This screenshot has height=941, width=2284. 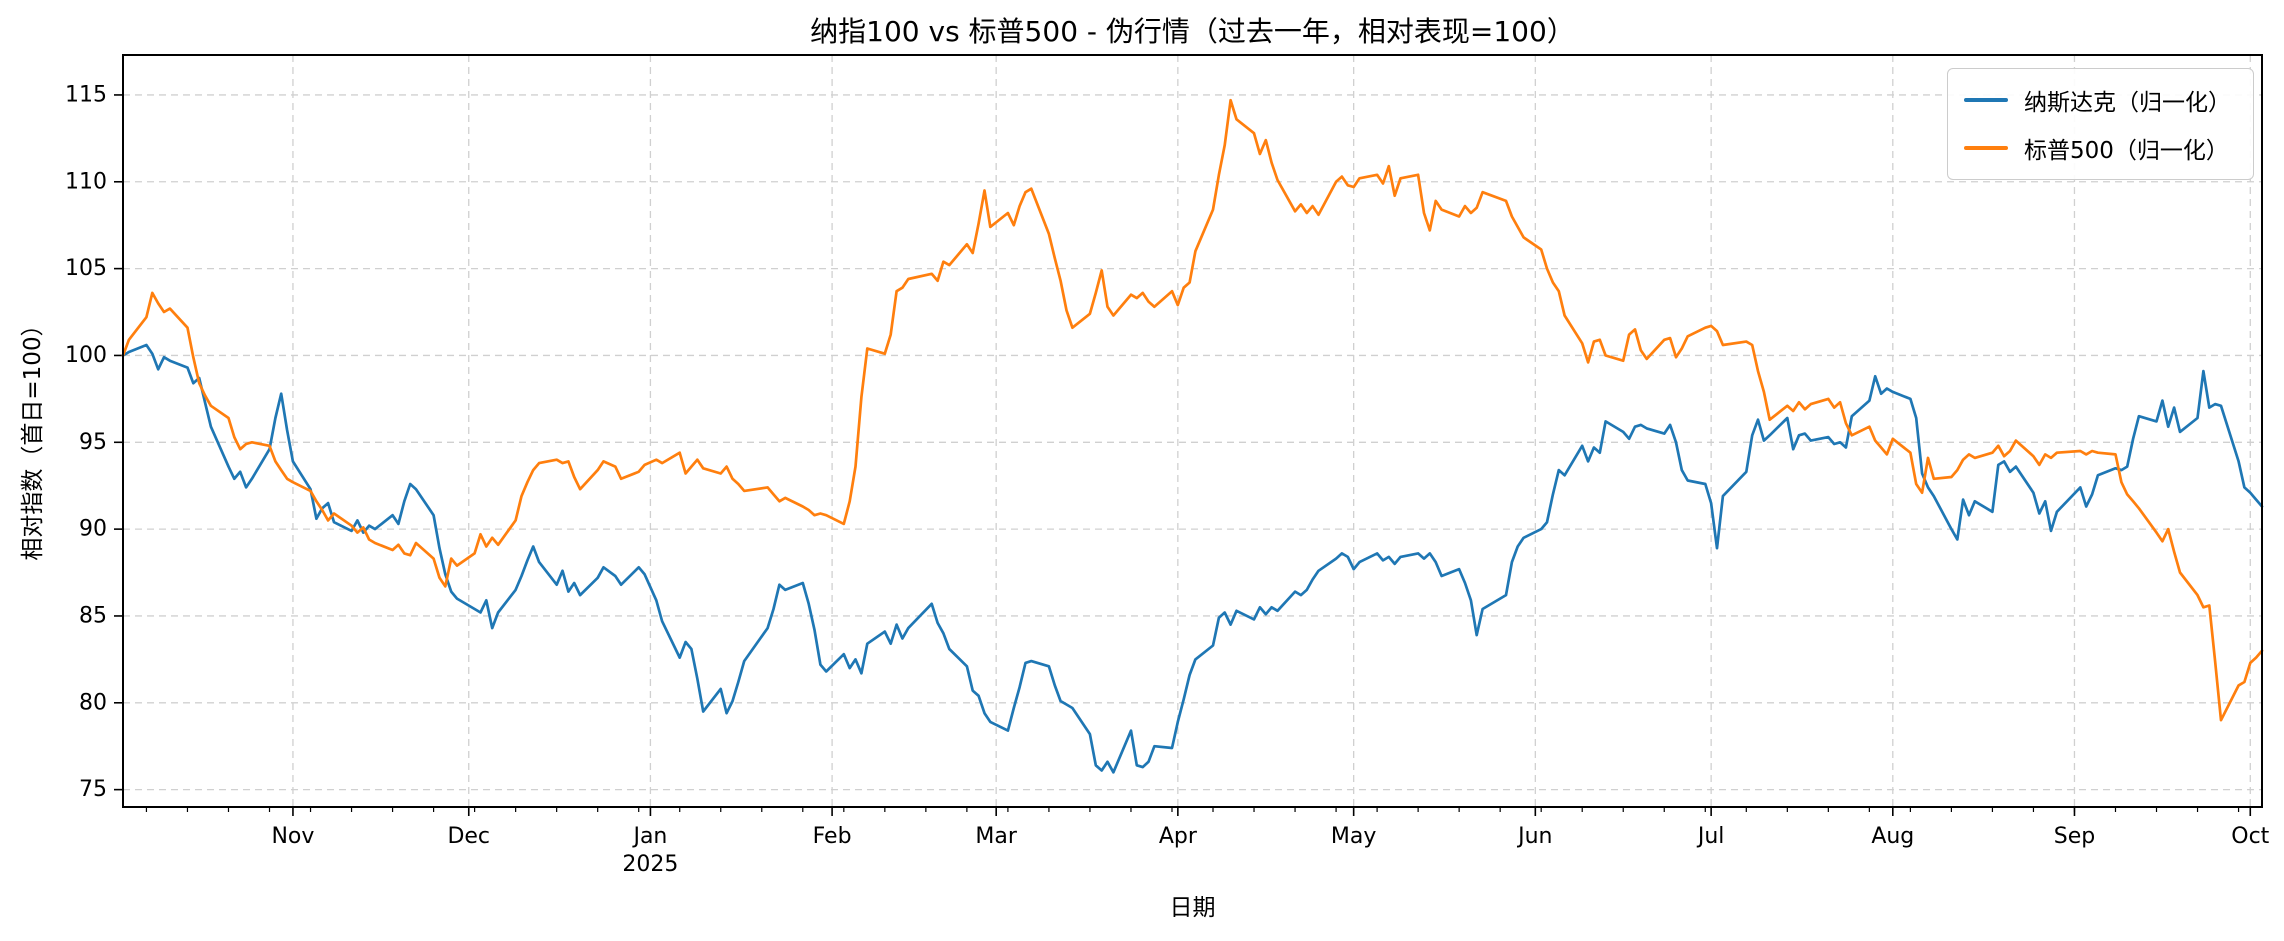 I want to click on sp500-line-swatch, so click(x=1986, y=148).